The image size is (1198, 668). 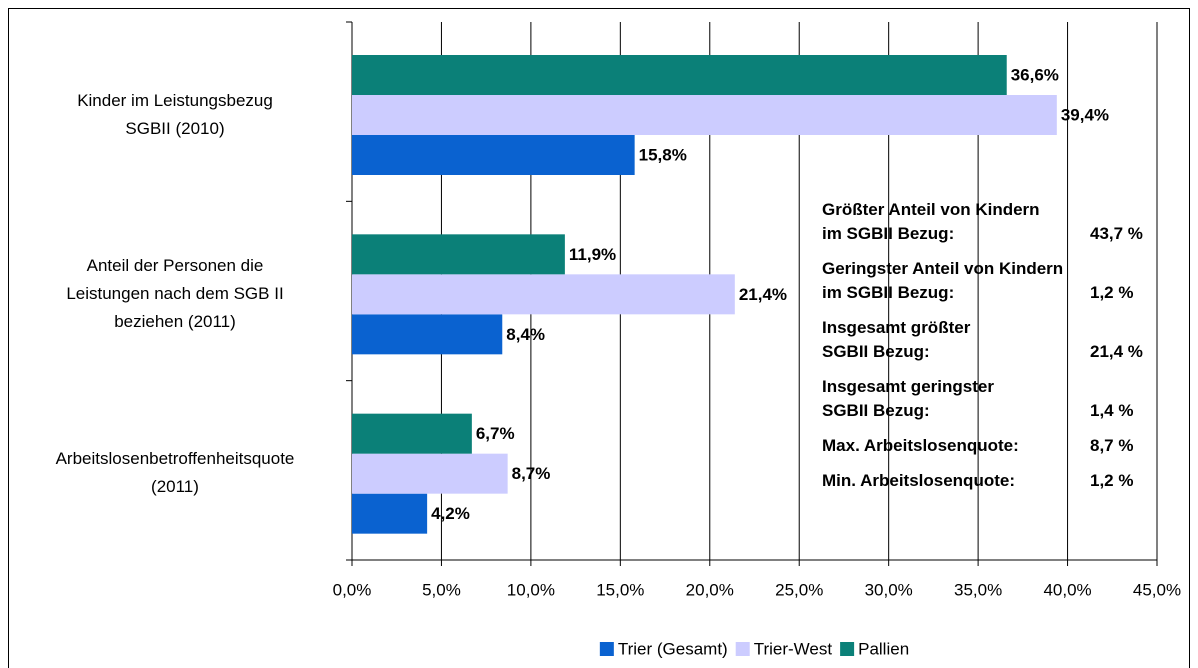 I want to click on value-label: 8,4%, so click(x=525, y=334).